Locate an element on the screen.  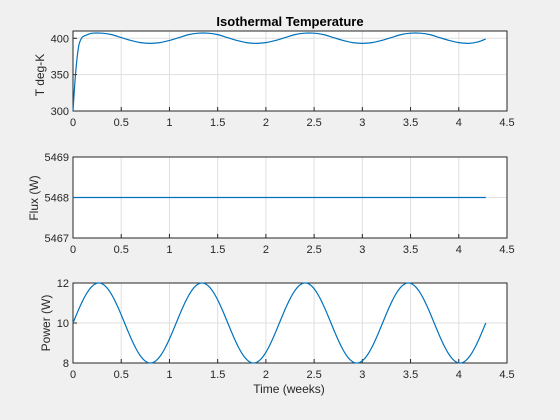
temperature-x-tick-label: 1 is located at coordinates (169, 123).